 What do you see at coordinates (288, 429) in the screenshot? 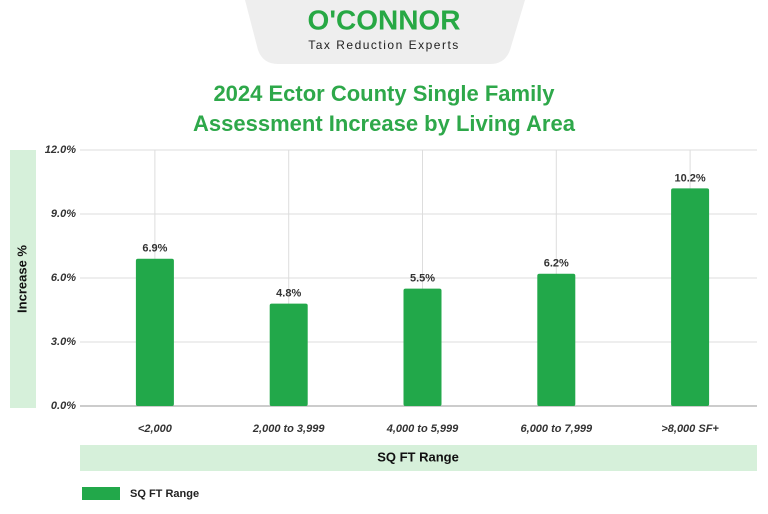
I see `x-tick-label: 2,000 to 3,999` at bounding box center [288, 429].